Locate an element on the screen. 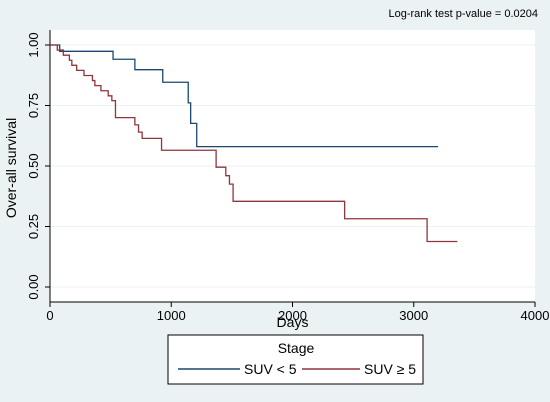 The width and height of the screenshot is (550, 402). legend: Stage SUV < 5 SUV ≥ 5 is located at coordinates (295, 359).